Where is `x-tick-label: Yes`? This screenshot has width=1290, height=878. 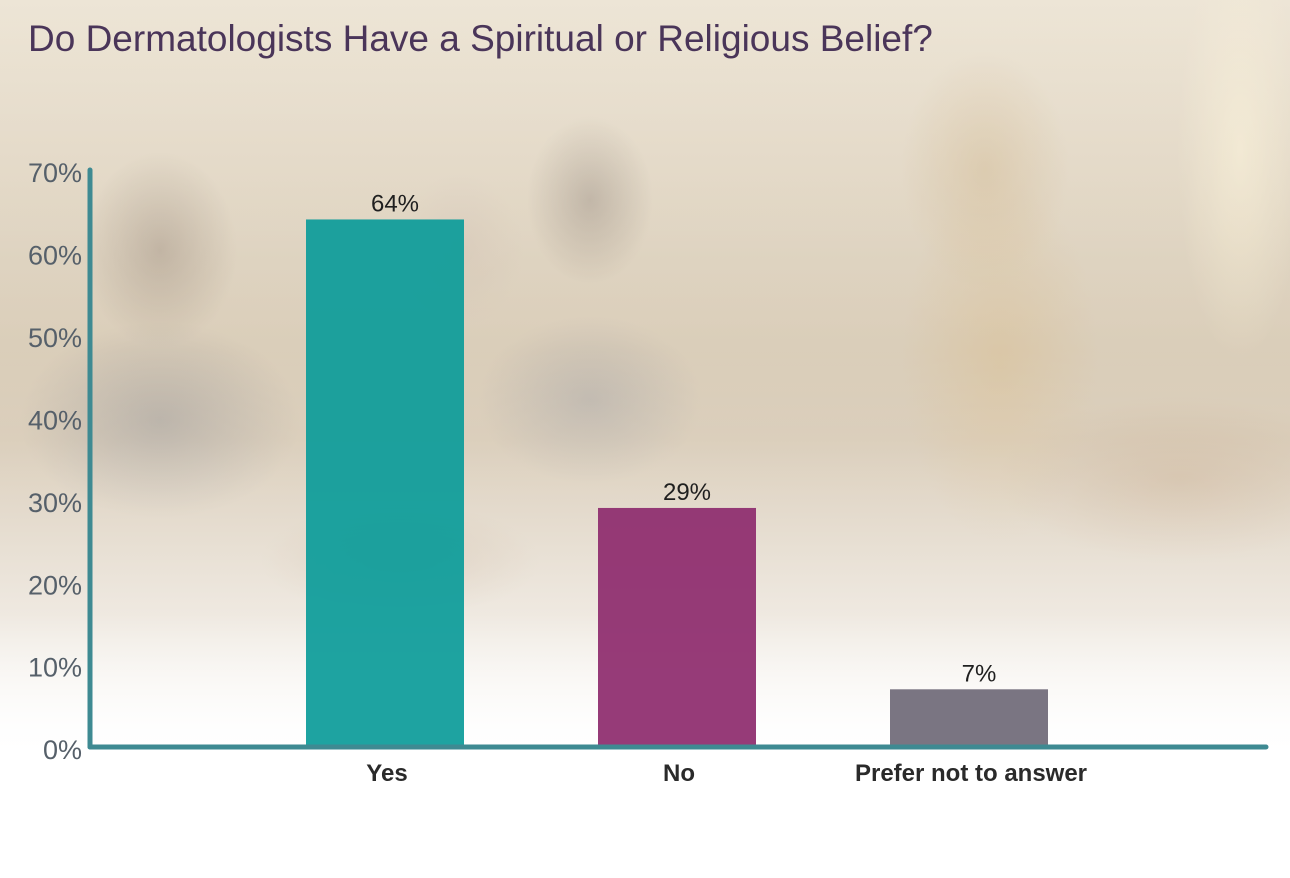 x-tick-label: Yes is located at coordinates (386, 773).